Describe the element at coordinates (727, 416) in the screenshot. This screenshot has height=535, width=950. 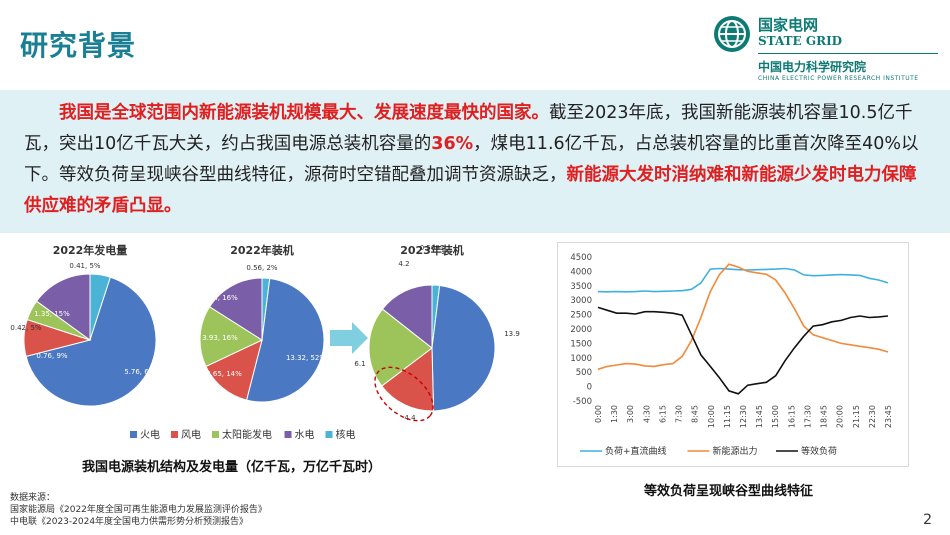
I see `x-tick-label: 11:15` at that location.